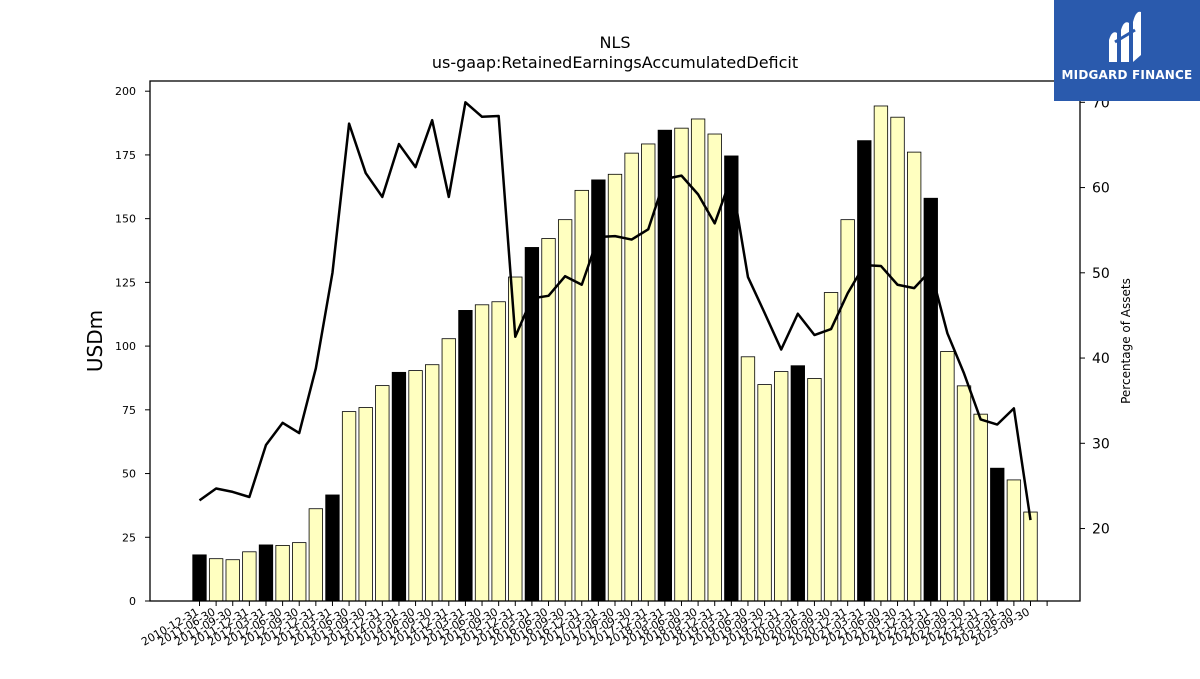 Image resolution: width=1200 pixels, height=679 pixels. What do you see at coordinates (1101, 530) in the screenshot?
I see `y-right-tick-label-20: 20` at bounding box center [1101, 530].